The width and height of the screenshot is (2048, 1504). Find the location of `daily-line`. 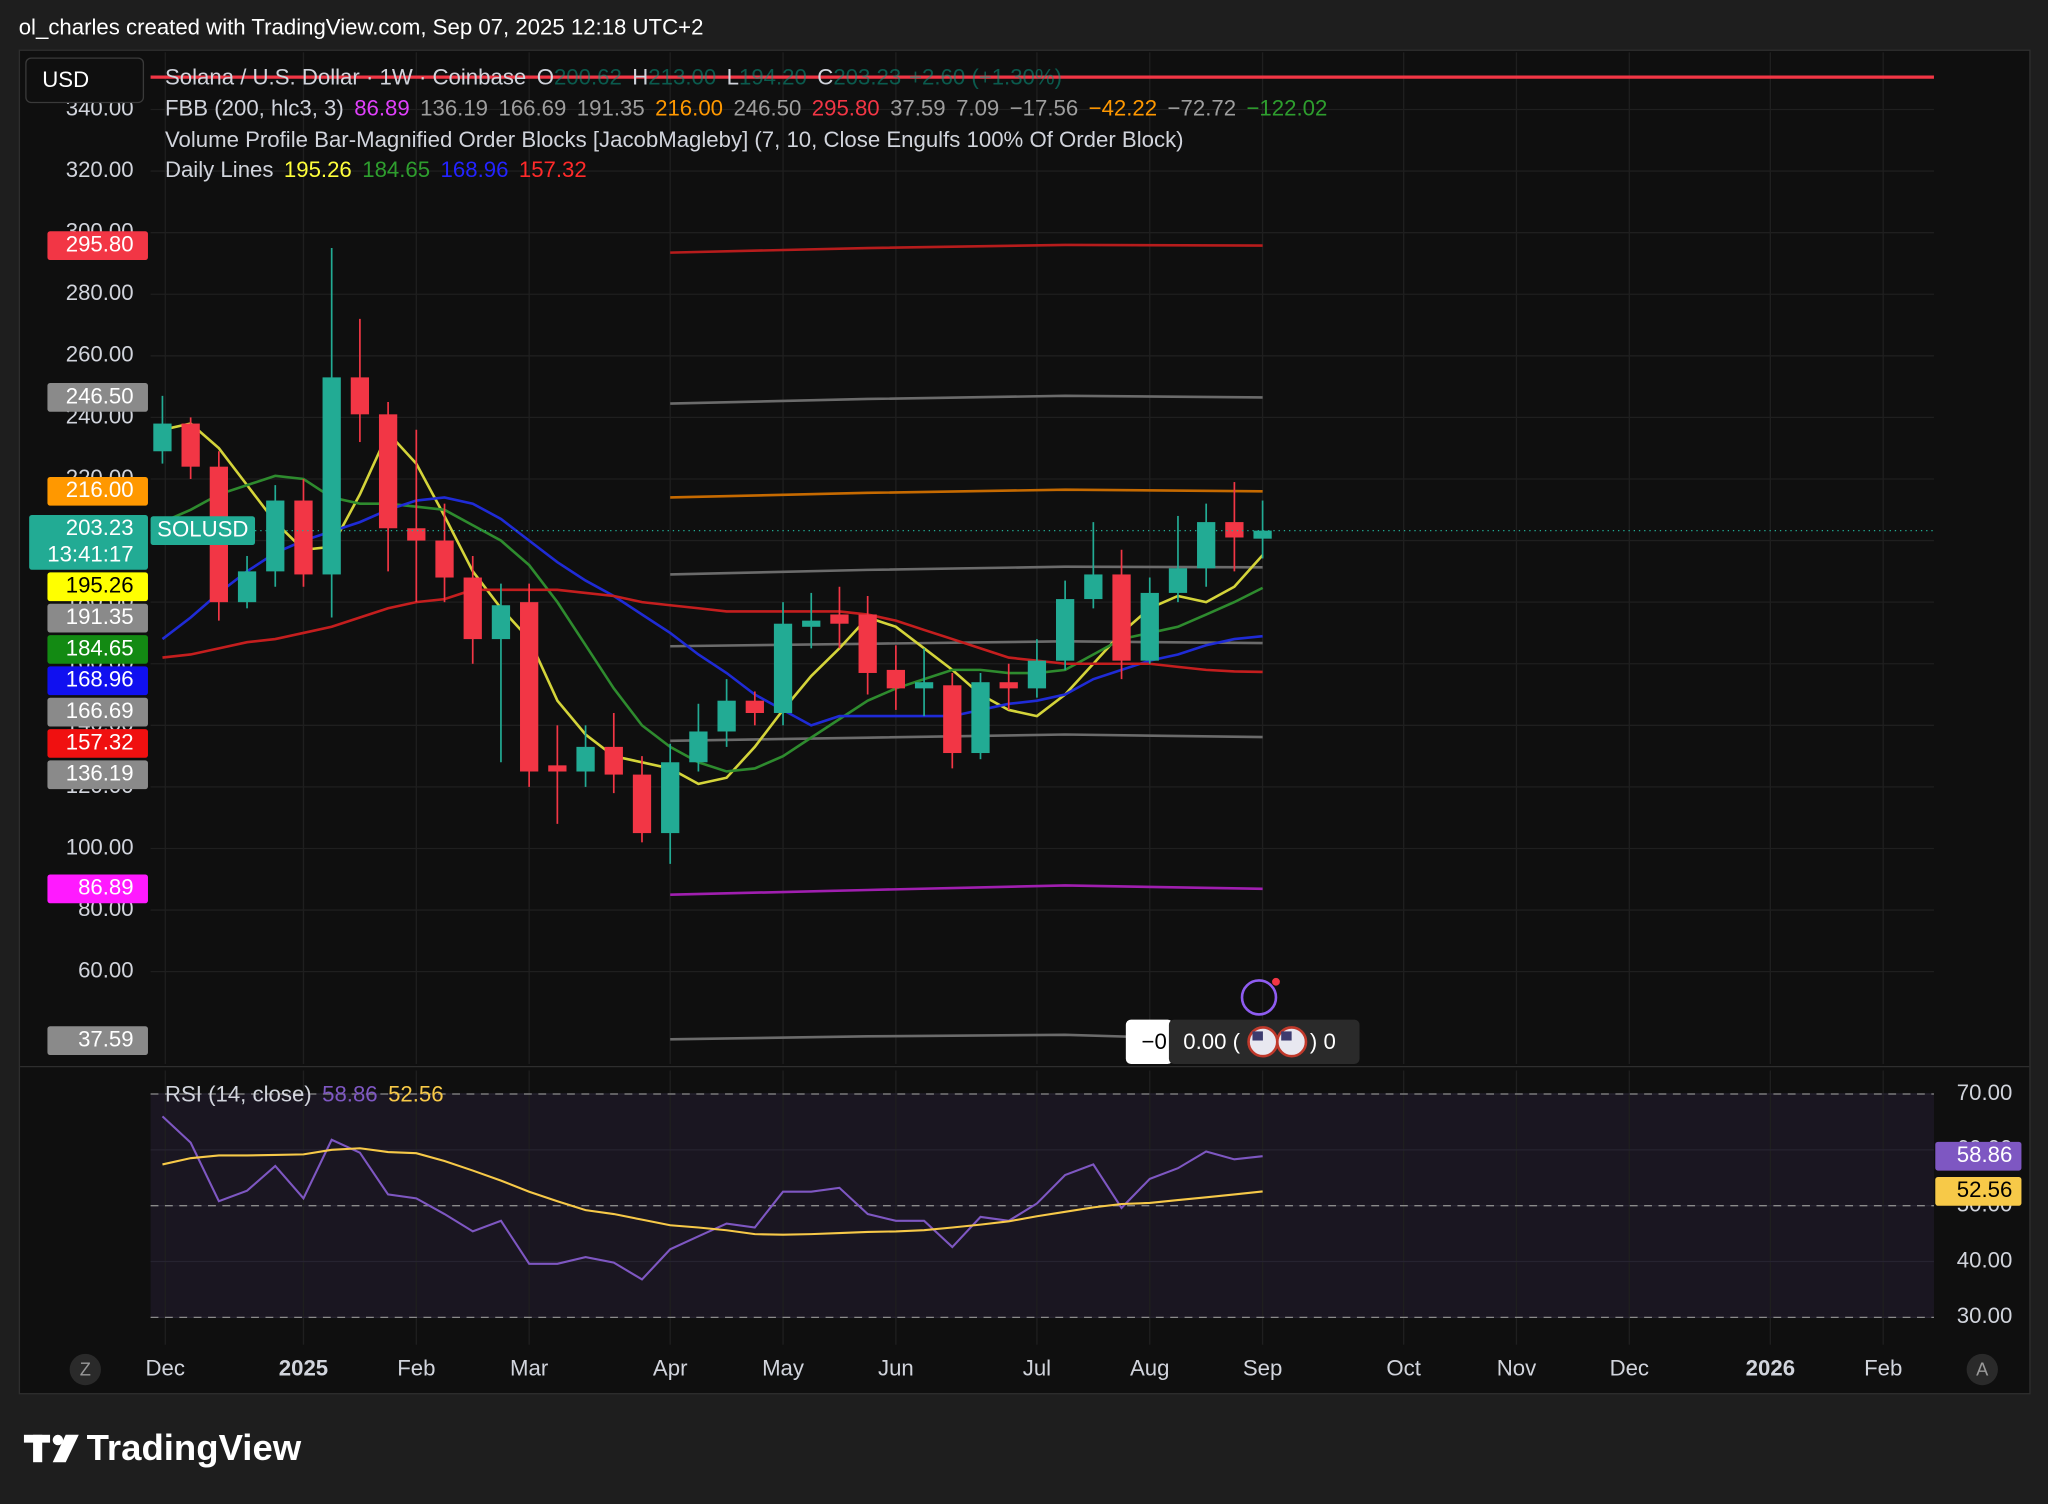

daily-line is located at coordinates (712, 623).